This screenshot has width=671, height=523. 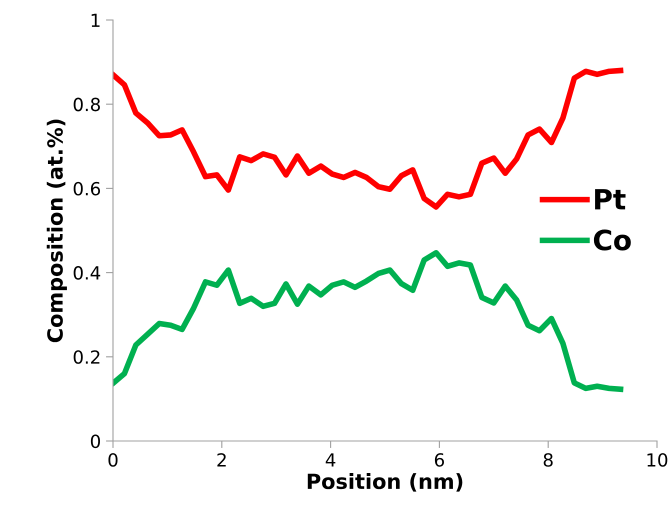 What do you see at coordinates (439, 460) in the screenshot?
I see `x-tick-label: 6` at bounding box center [439, 460].